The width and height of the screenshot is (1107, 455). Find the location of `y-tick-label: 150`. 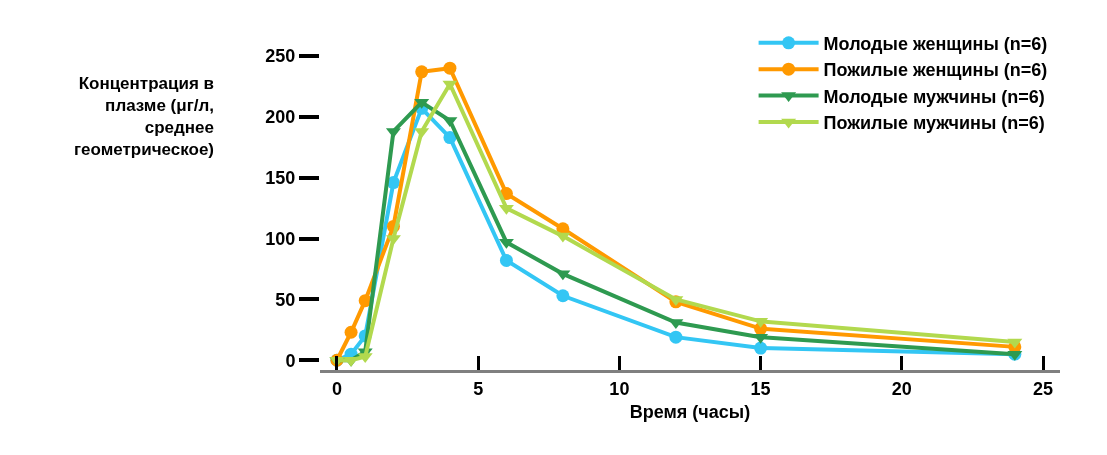

y-tick-label: 150 is located at coordinates (280, 178).